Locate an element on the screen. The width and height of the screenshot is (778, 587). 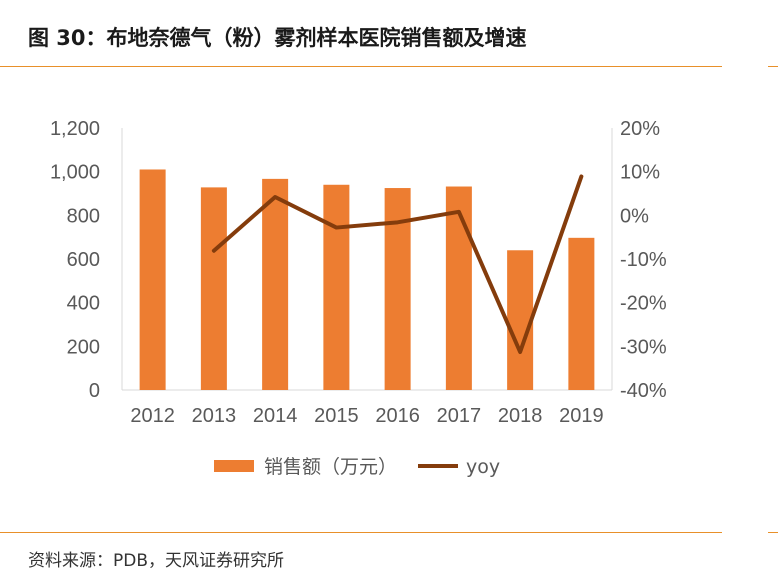
legend-bar-swatch is located at coordinates (234, 466).